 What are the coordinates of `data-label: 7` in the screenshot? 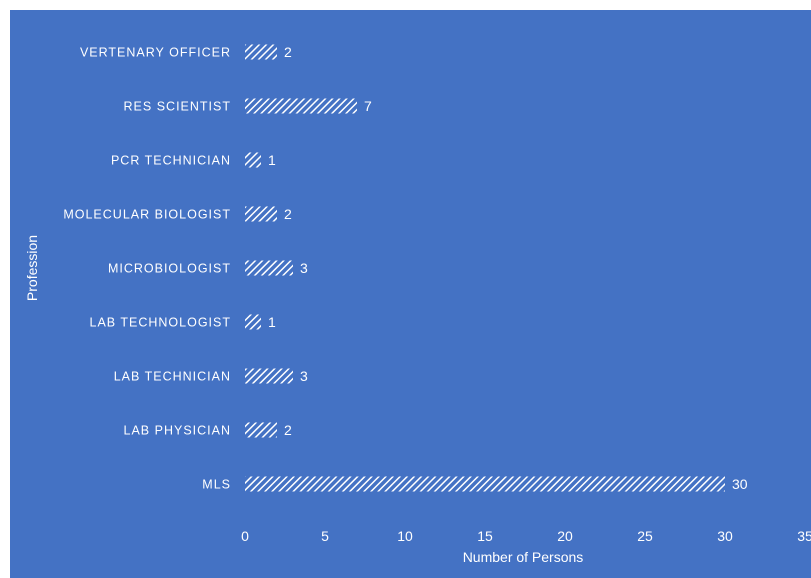 It's located at (368, 106).